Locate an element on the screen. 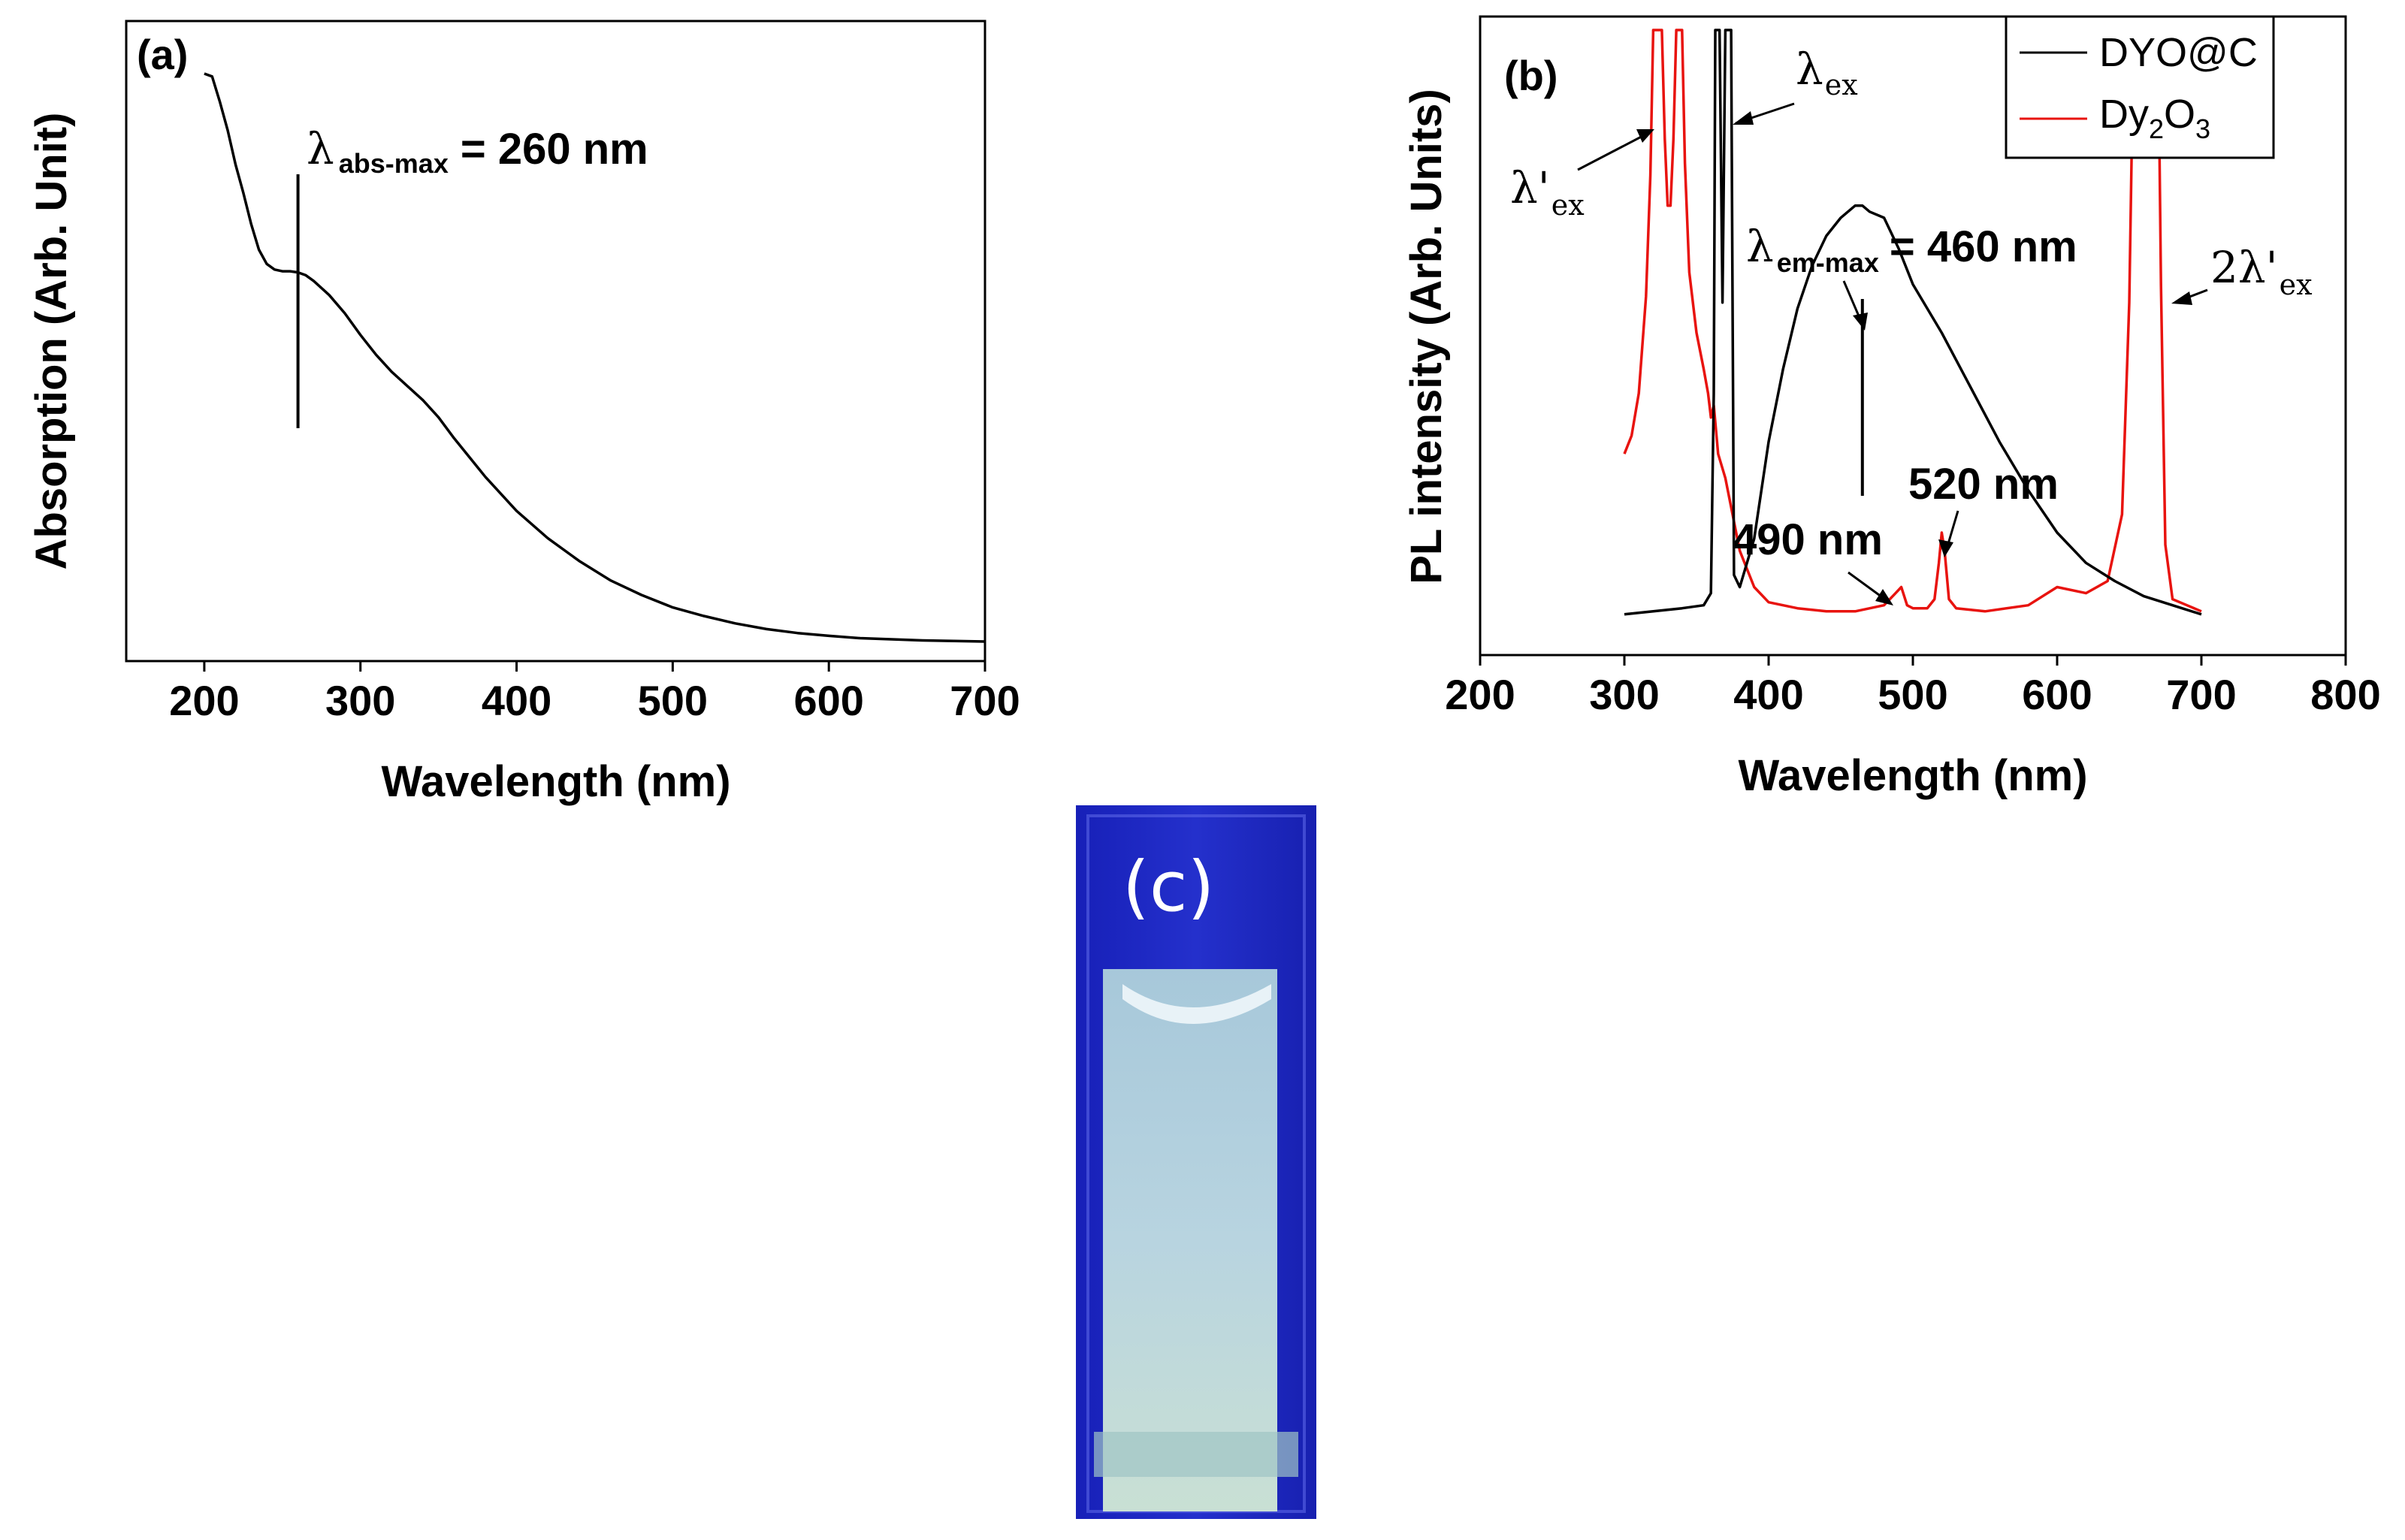 This screenshot has width=2405, height=1540. panel-b-x-tick-label-500: 500 is located at coordinates (1913, 694).